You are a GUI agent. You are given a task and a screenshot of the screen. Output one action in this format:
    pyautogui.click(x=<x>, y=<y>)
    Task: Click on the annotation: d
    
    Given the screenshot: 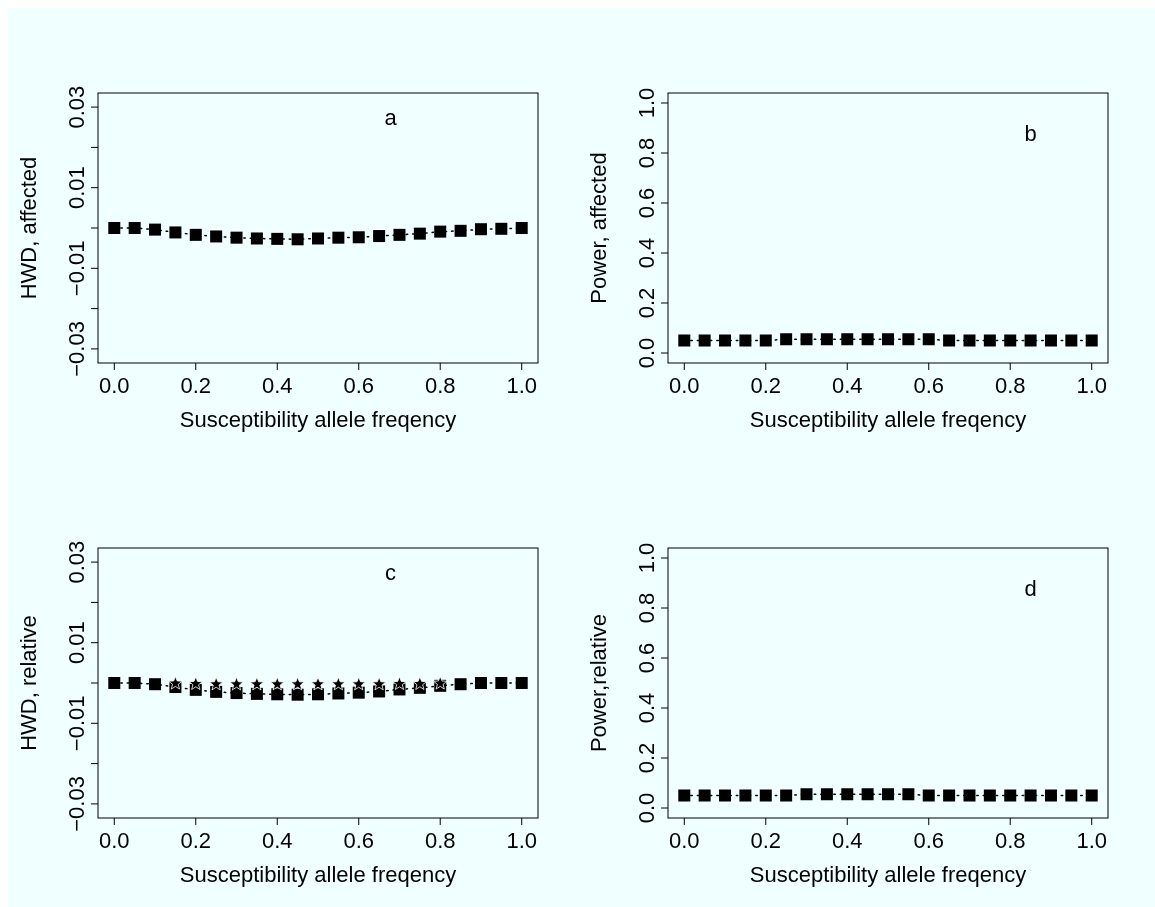 What is the action you would take?
    pyautogui.click(x=1030, y=588)
    